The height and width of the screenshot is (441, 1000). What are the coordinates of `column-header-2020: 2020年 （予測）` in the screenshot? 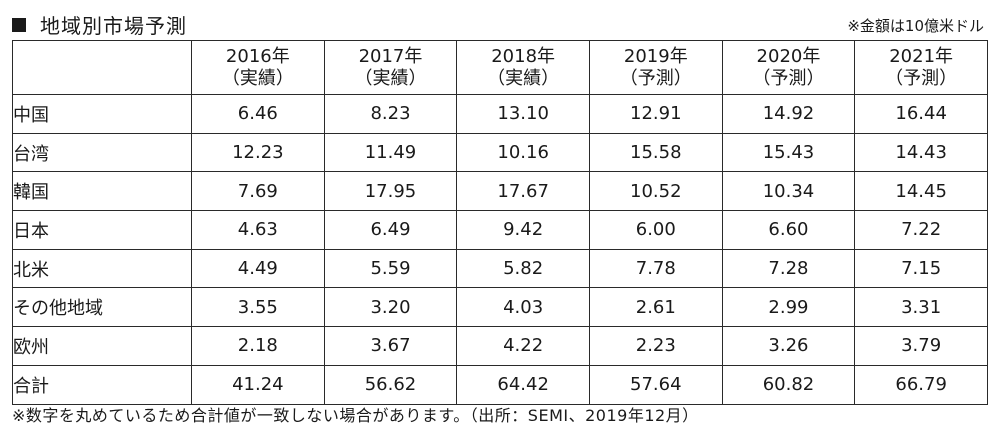 It's located at (788, 67).